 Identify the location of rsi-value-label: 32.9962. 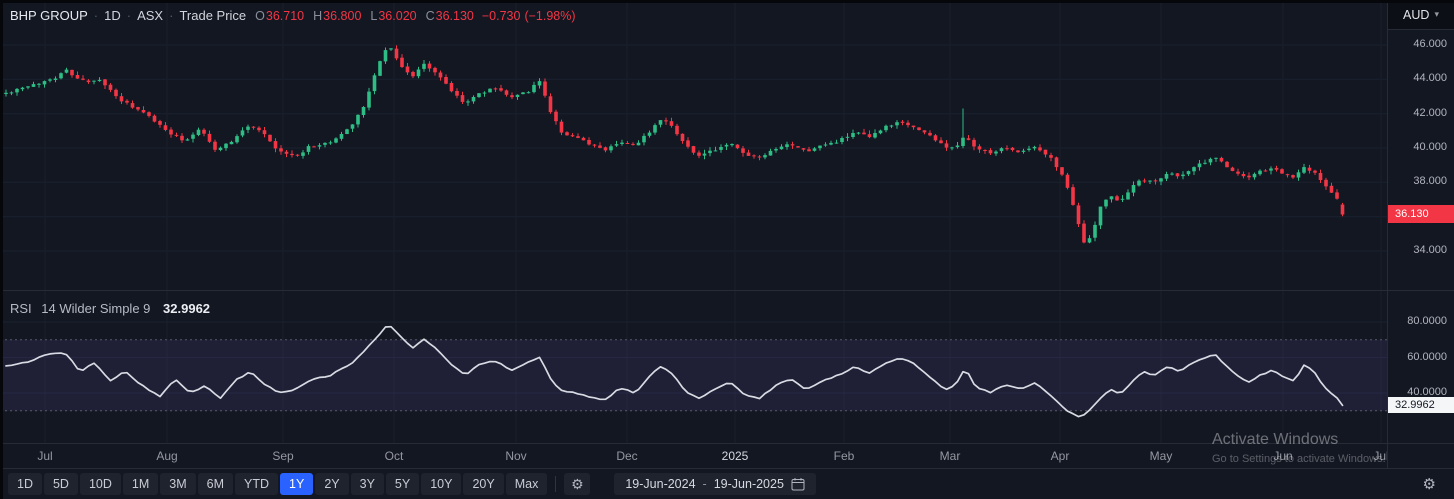
(1421, 405).